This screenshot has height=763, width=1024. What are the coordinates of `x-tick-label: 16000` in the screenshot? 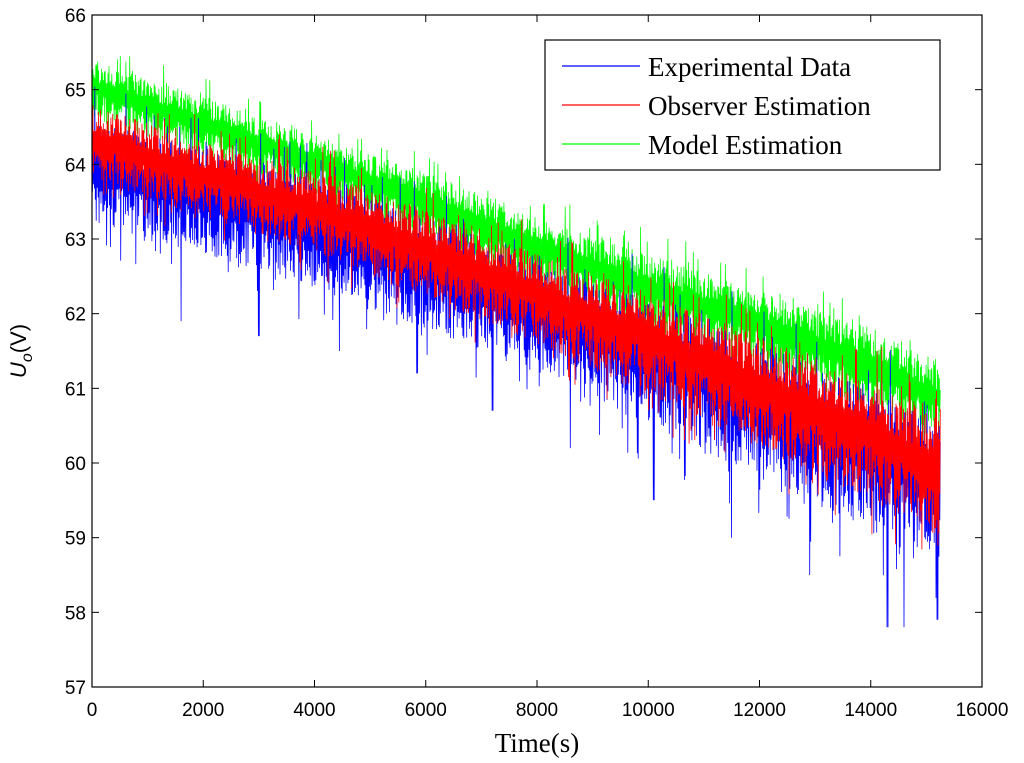 It's located at (982, 710).